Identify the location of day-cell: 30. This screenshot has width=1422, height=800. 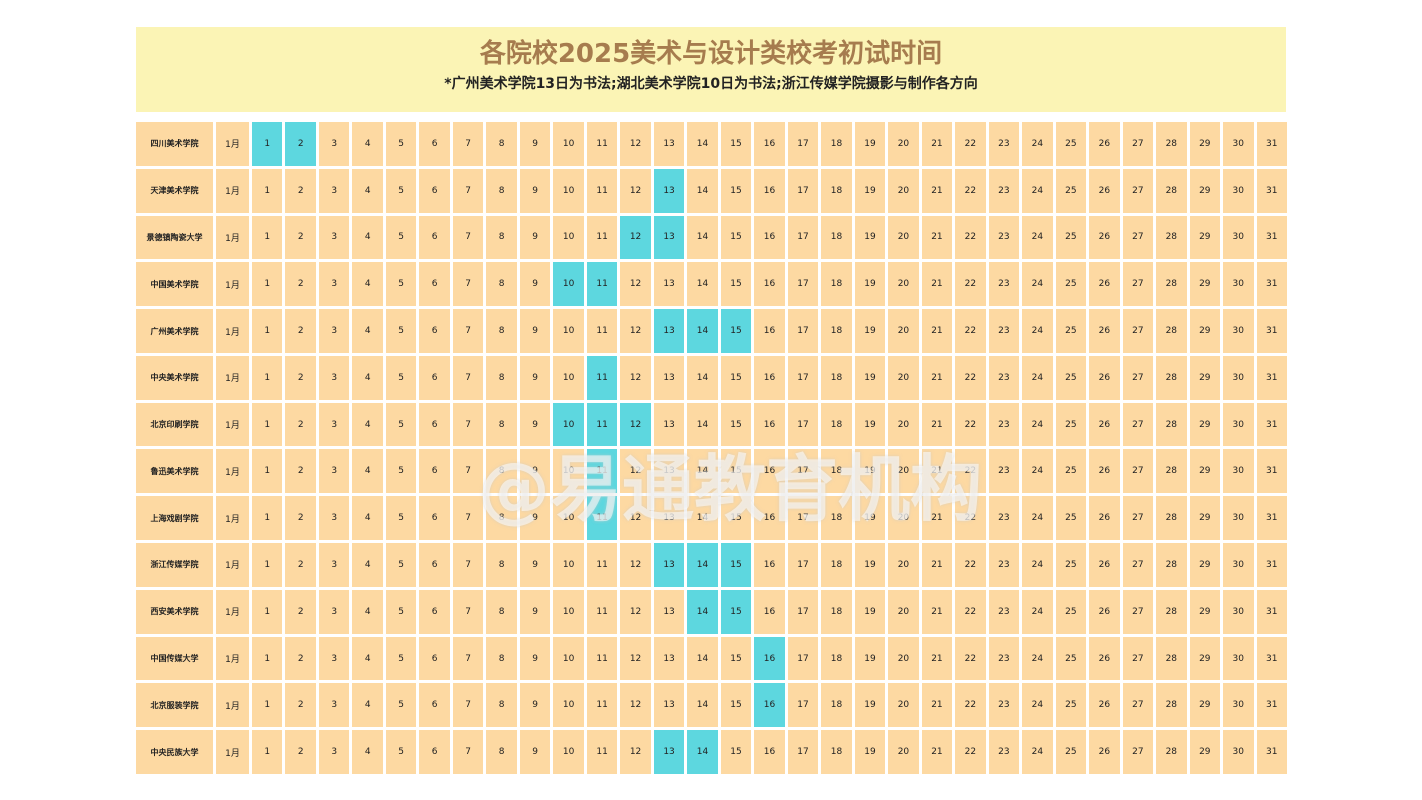
(1238, 284).